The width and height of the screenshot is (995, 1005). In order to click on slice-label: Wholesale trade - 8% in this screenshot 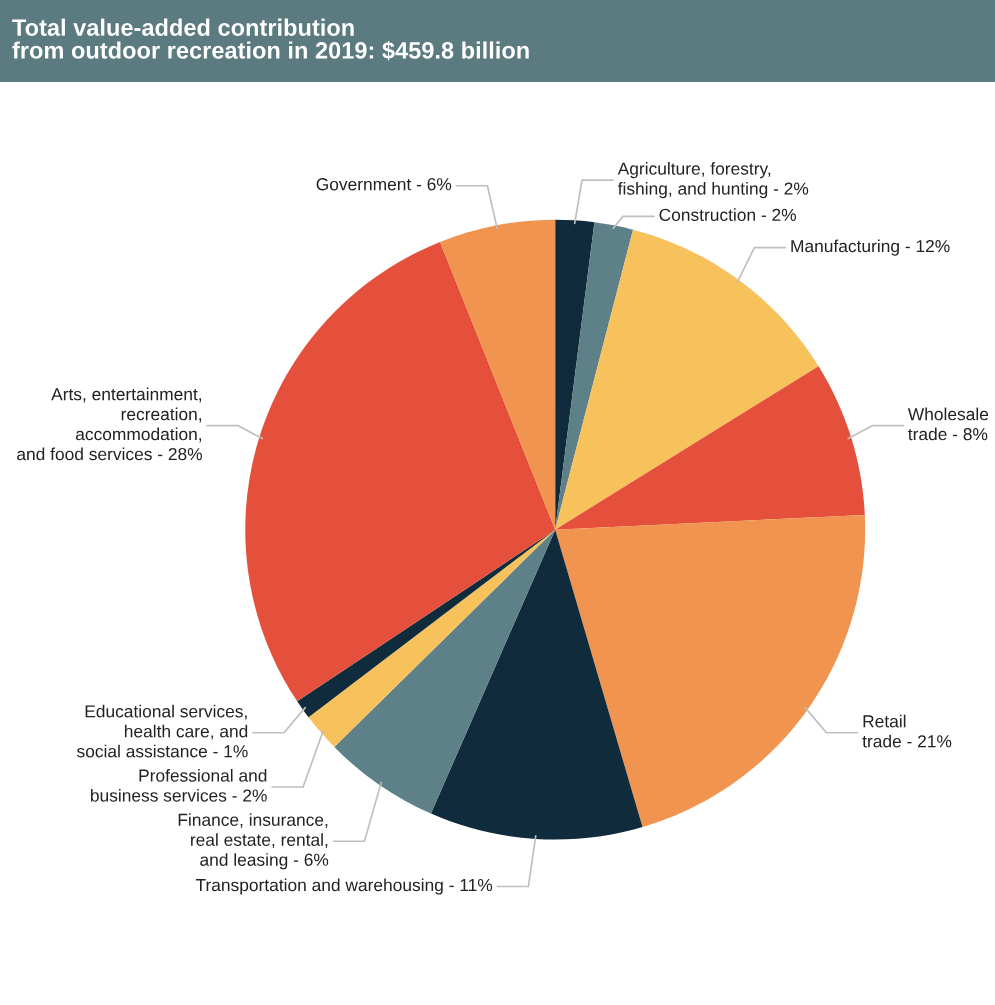, I will do `click(948, 424)`.